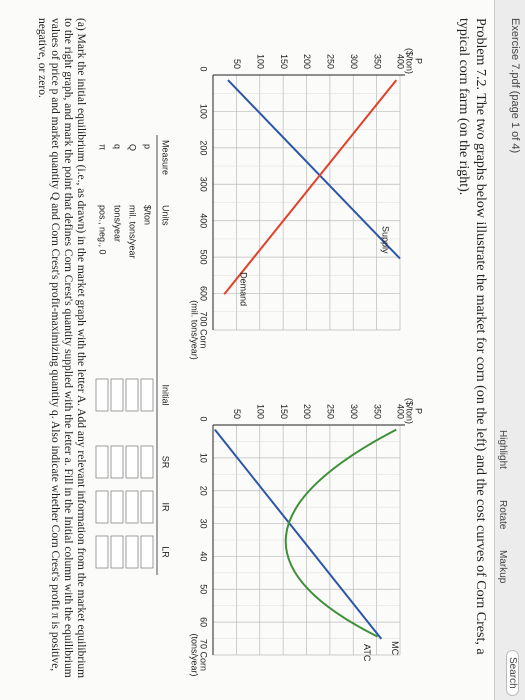 The image size is (525, 700). What do you see at coordinates (166, 215) in the screenshot?
I see `table-header: Units` at bounding box center [166, 215].